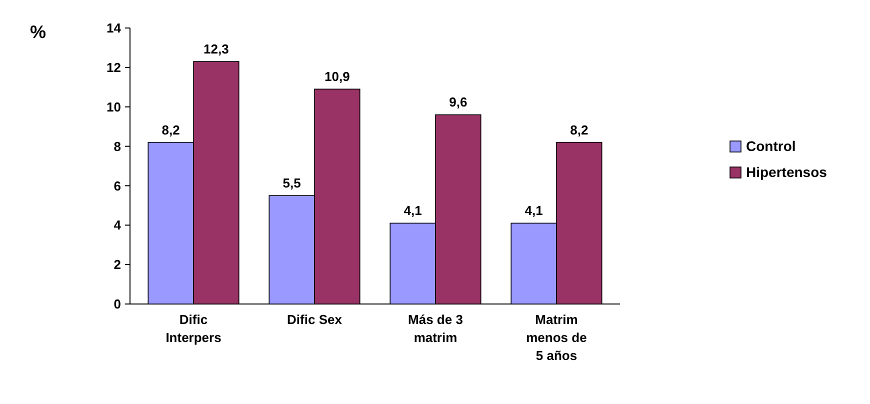  I want to click on y-tick-label: 12, so click(113, 67).